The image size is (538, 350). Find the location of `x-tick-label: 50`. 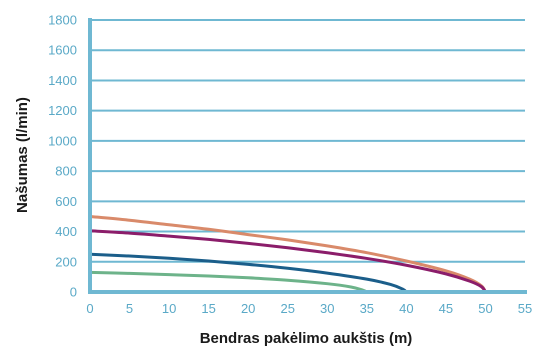

x-tick-label: 50 is located at coordinates (485, 308).